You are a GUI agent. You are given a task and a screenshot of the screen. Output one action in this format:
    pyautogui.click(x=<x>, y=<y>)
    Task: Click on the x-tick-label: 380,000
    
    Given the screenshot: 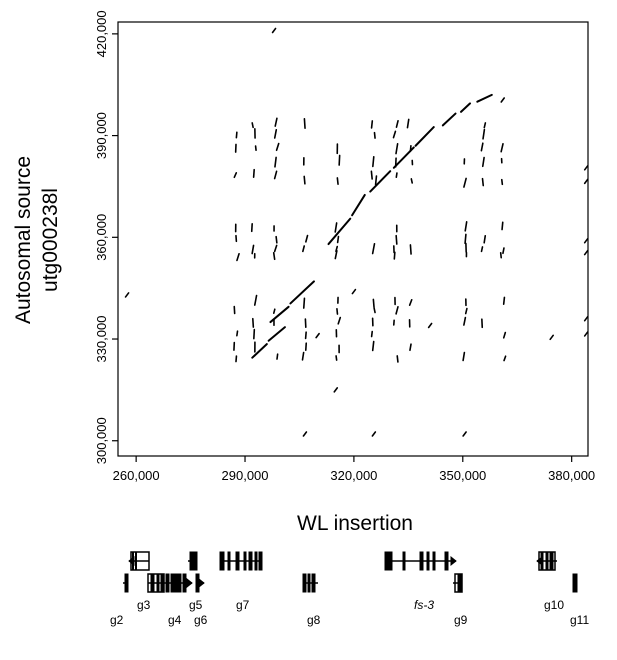 What is the action you would take?
    pyautogui.click(x=571, y=475)
    